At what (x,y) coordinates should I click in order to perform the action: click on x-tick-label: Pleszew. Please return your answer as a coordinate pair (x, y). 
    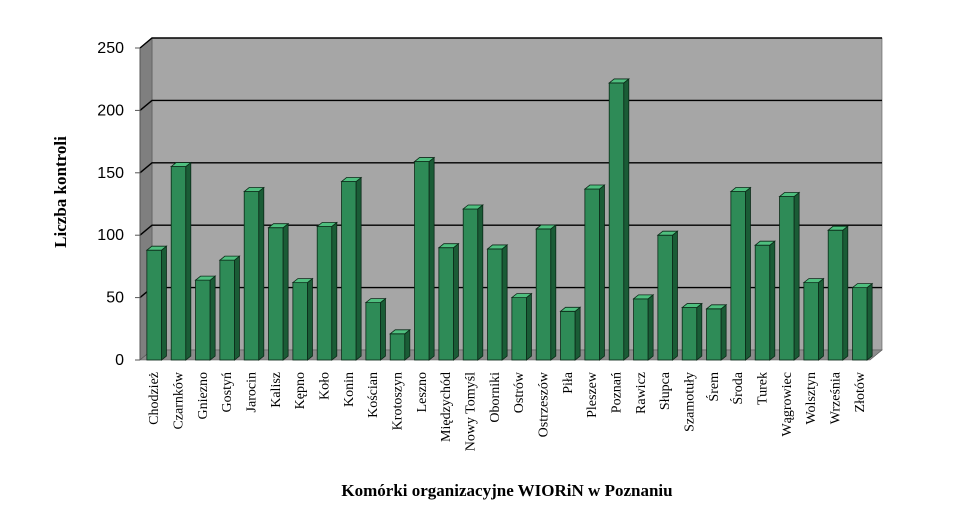
    Looking at the image, I should click on (592, 394).